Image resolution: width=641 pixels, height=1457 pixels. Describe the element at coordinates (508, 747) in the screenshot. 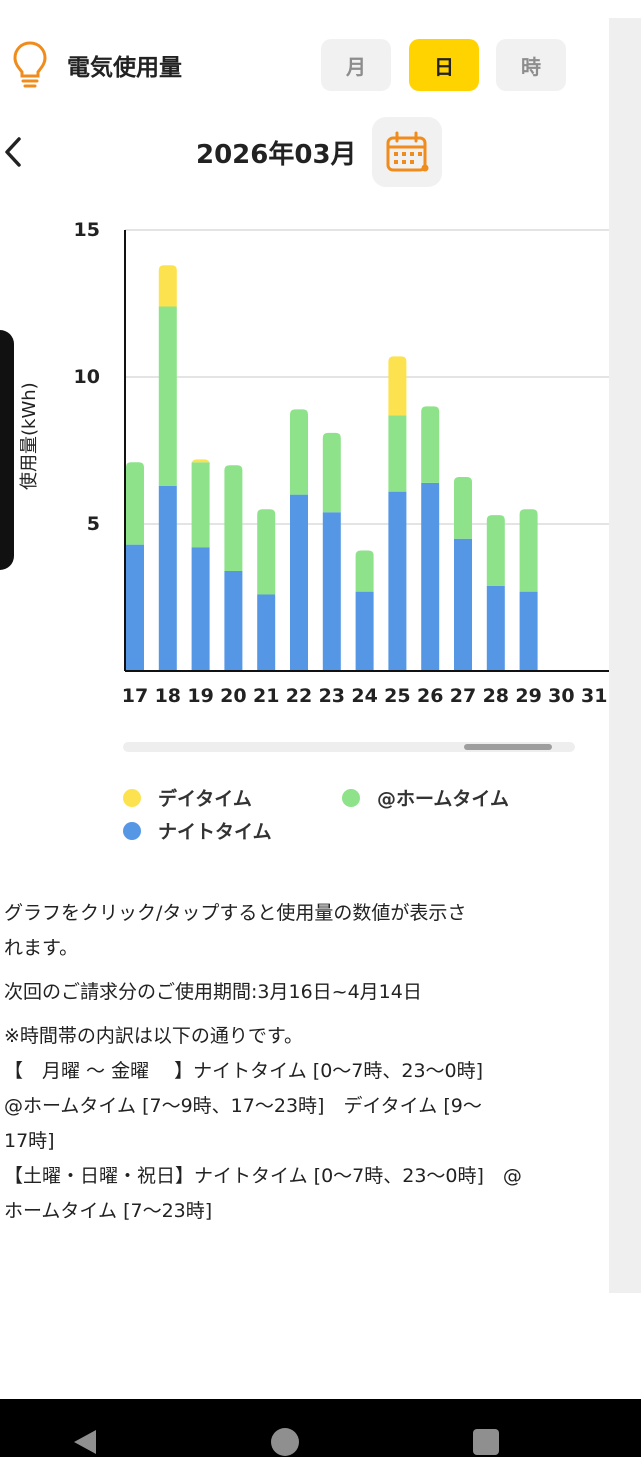

I see `chart-scroll-thumb` at that location.